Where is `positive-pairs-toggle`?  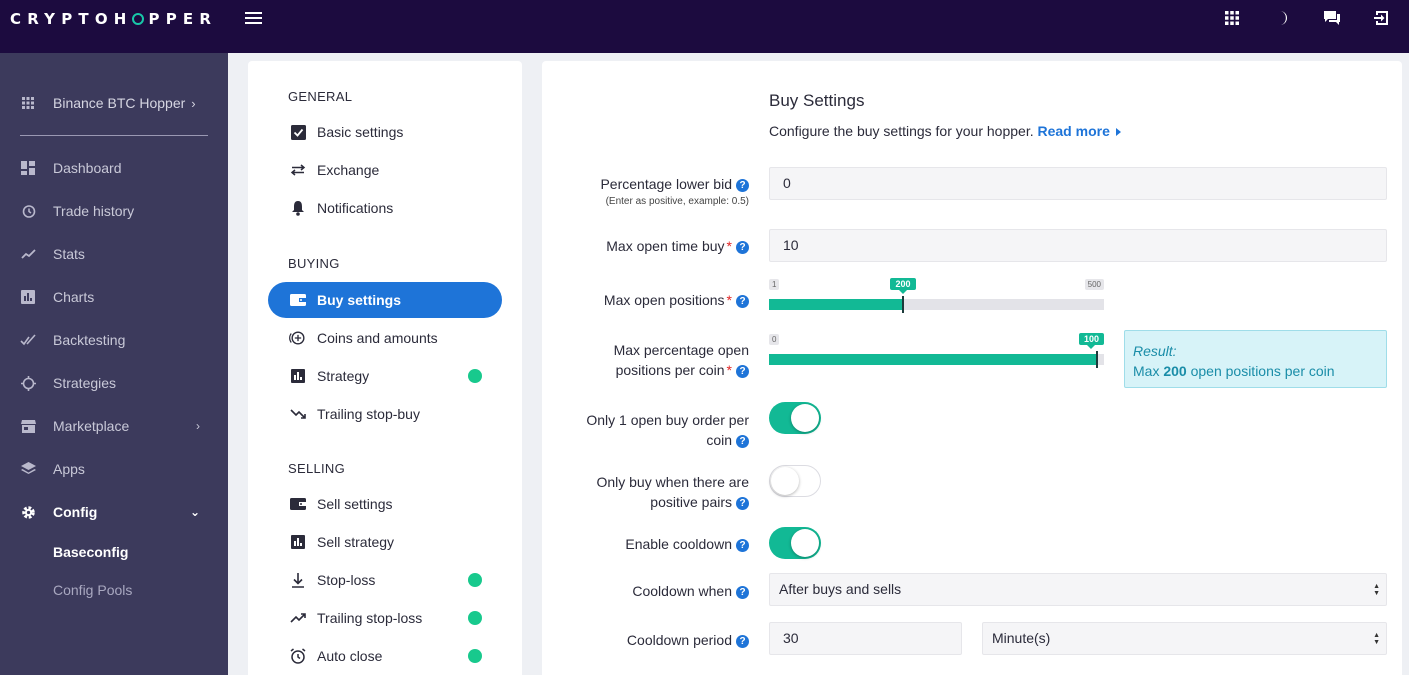 positive-pairs-toggle is located at coordinates (795, 481).